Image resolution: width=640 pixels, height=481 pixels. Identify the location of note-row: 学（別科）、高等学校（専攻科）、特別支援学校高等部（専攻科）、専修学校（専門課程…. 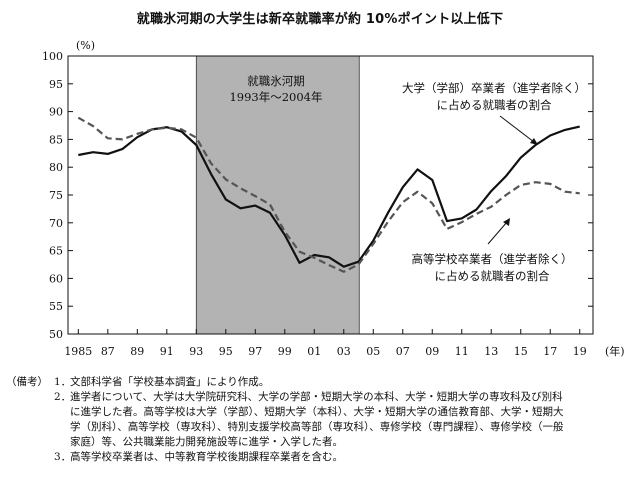
(321, 427).